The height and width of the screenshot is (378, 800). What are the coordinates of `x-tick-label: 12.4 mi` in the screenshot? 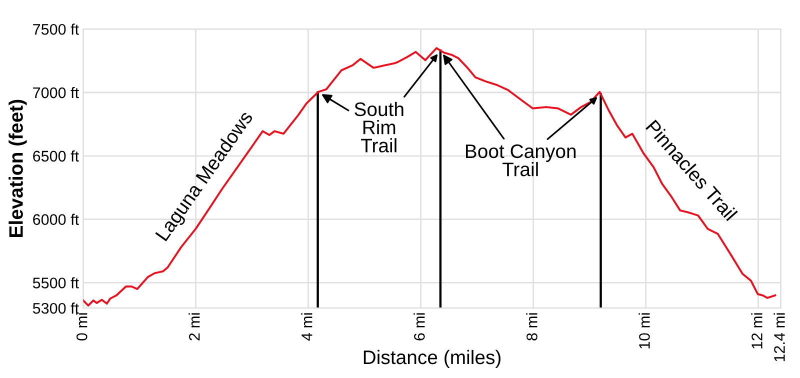 It's located at (779, 337).